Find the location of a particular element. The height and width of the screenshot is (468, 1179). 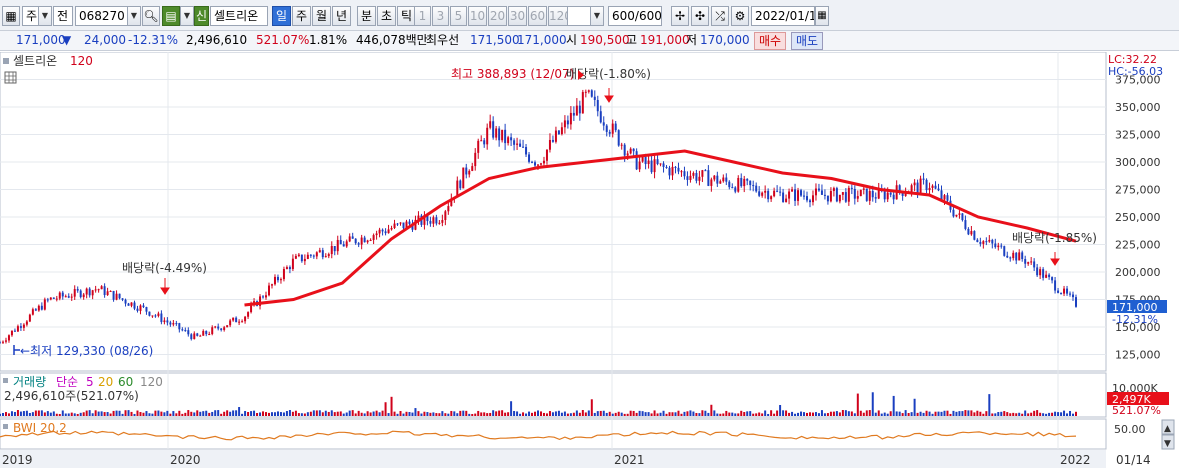

tab-period-3: 년 is located at coordinates (341, 16).